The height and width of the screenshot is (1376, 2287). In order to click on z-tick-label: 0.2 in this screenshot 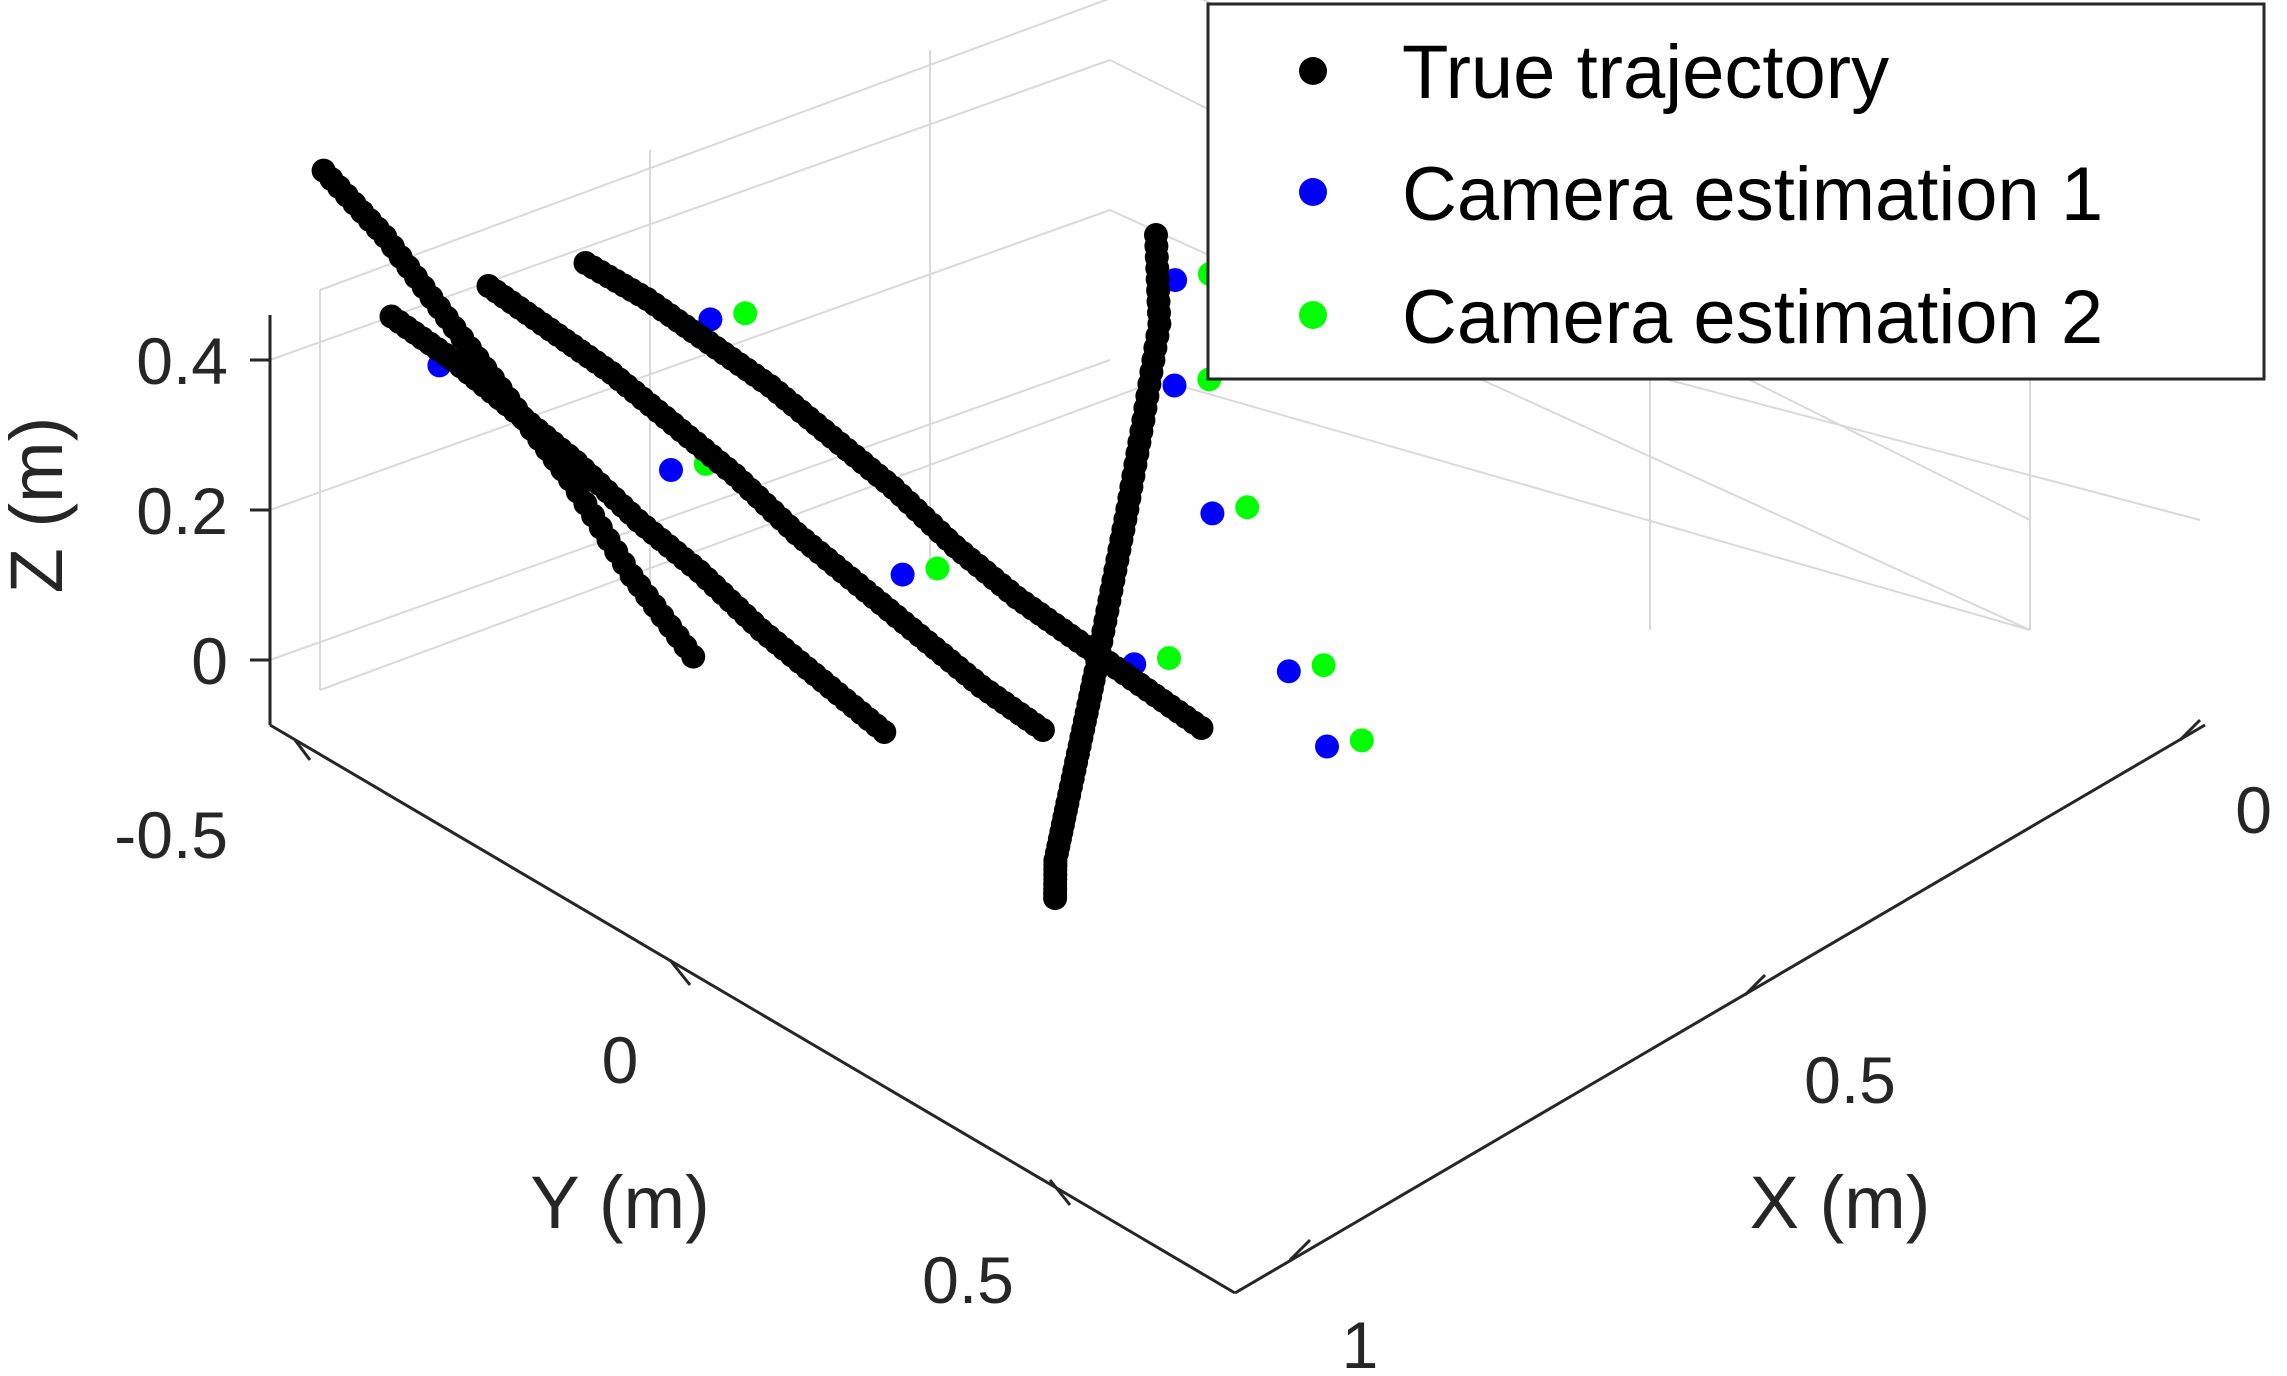, I will do `click(182, 511)`.